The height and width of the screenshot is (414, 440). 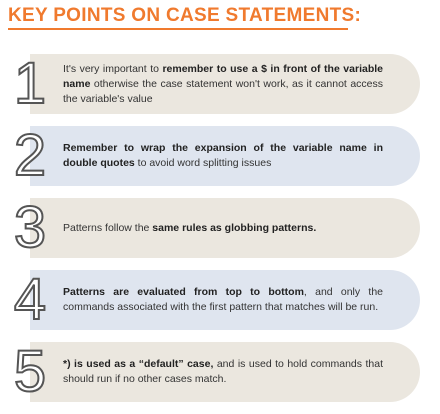 I want to click on item-number: 2, so click(x=30, y=155).